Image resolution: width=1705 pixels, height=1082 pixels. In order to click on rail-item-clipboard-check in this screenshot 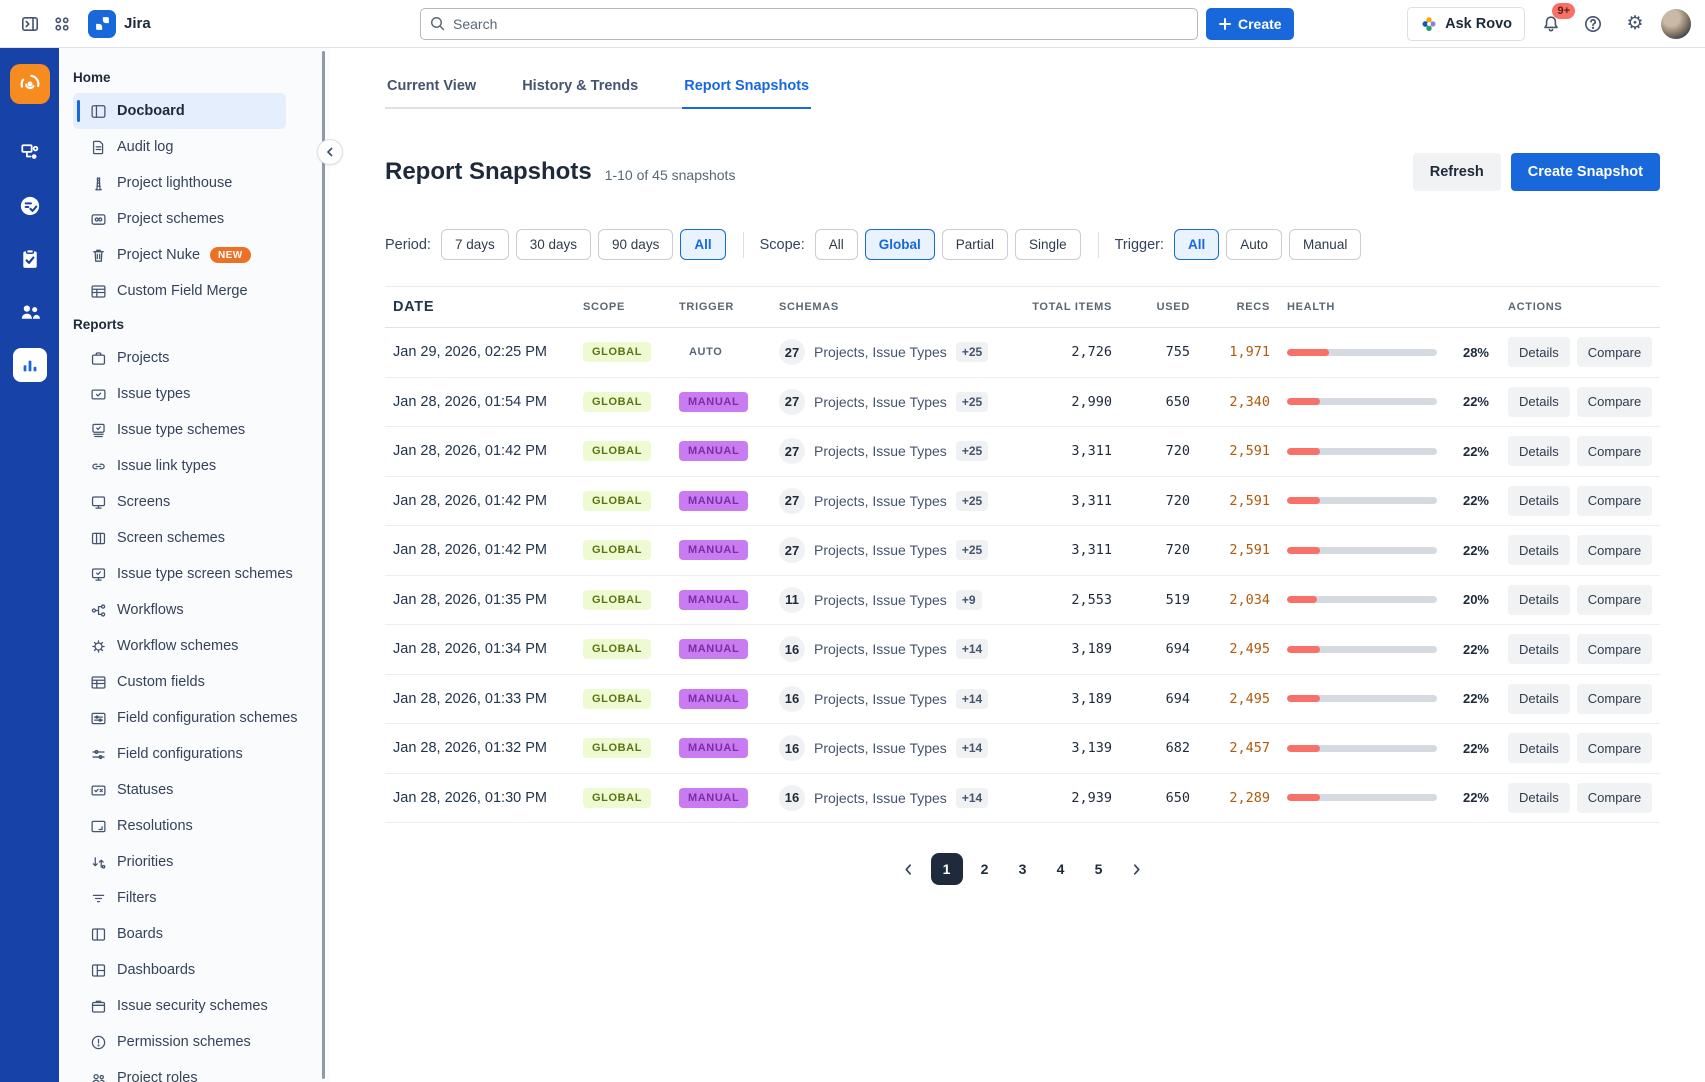, I will do `click(30, 259)`.